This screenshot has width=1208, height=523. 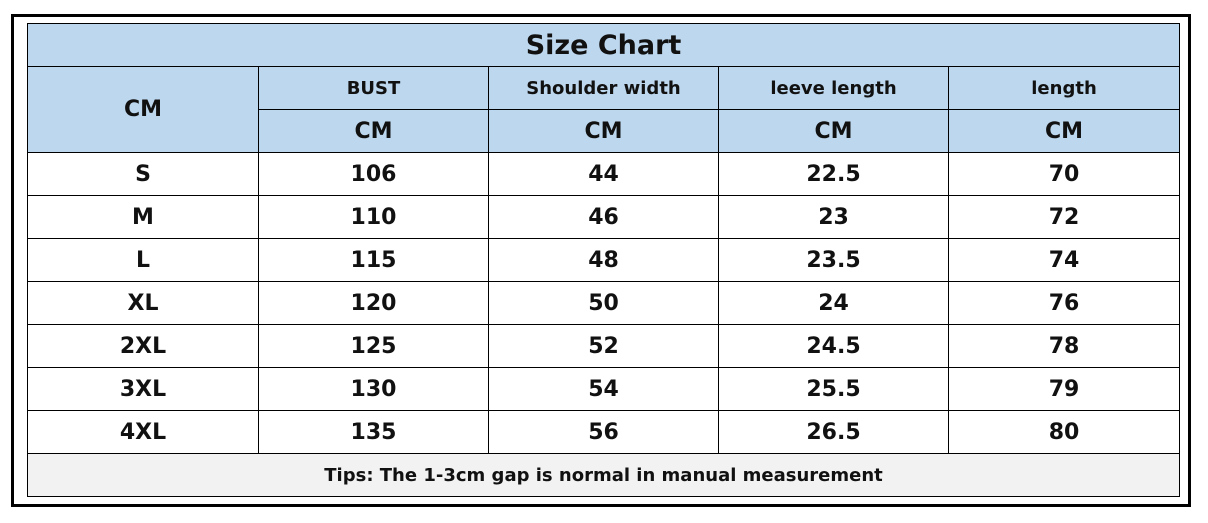 I want to click on measurement-cell: 44, so click(x=603, y=174).